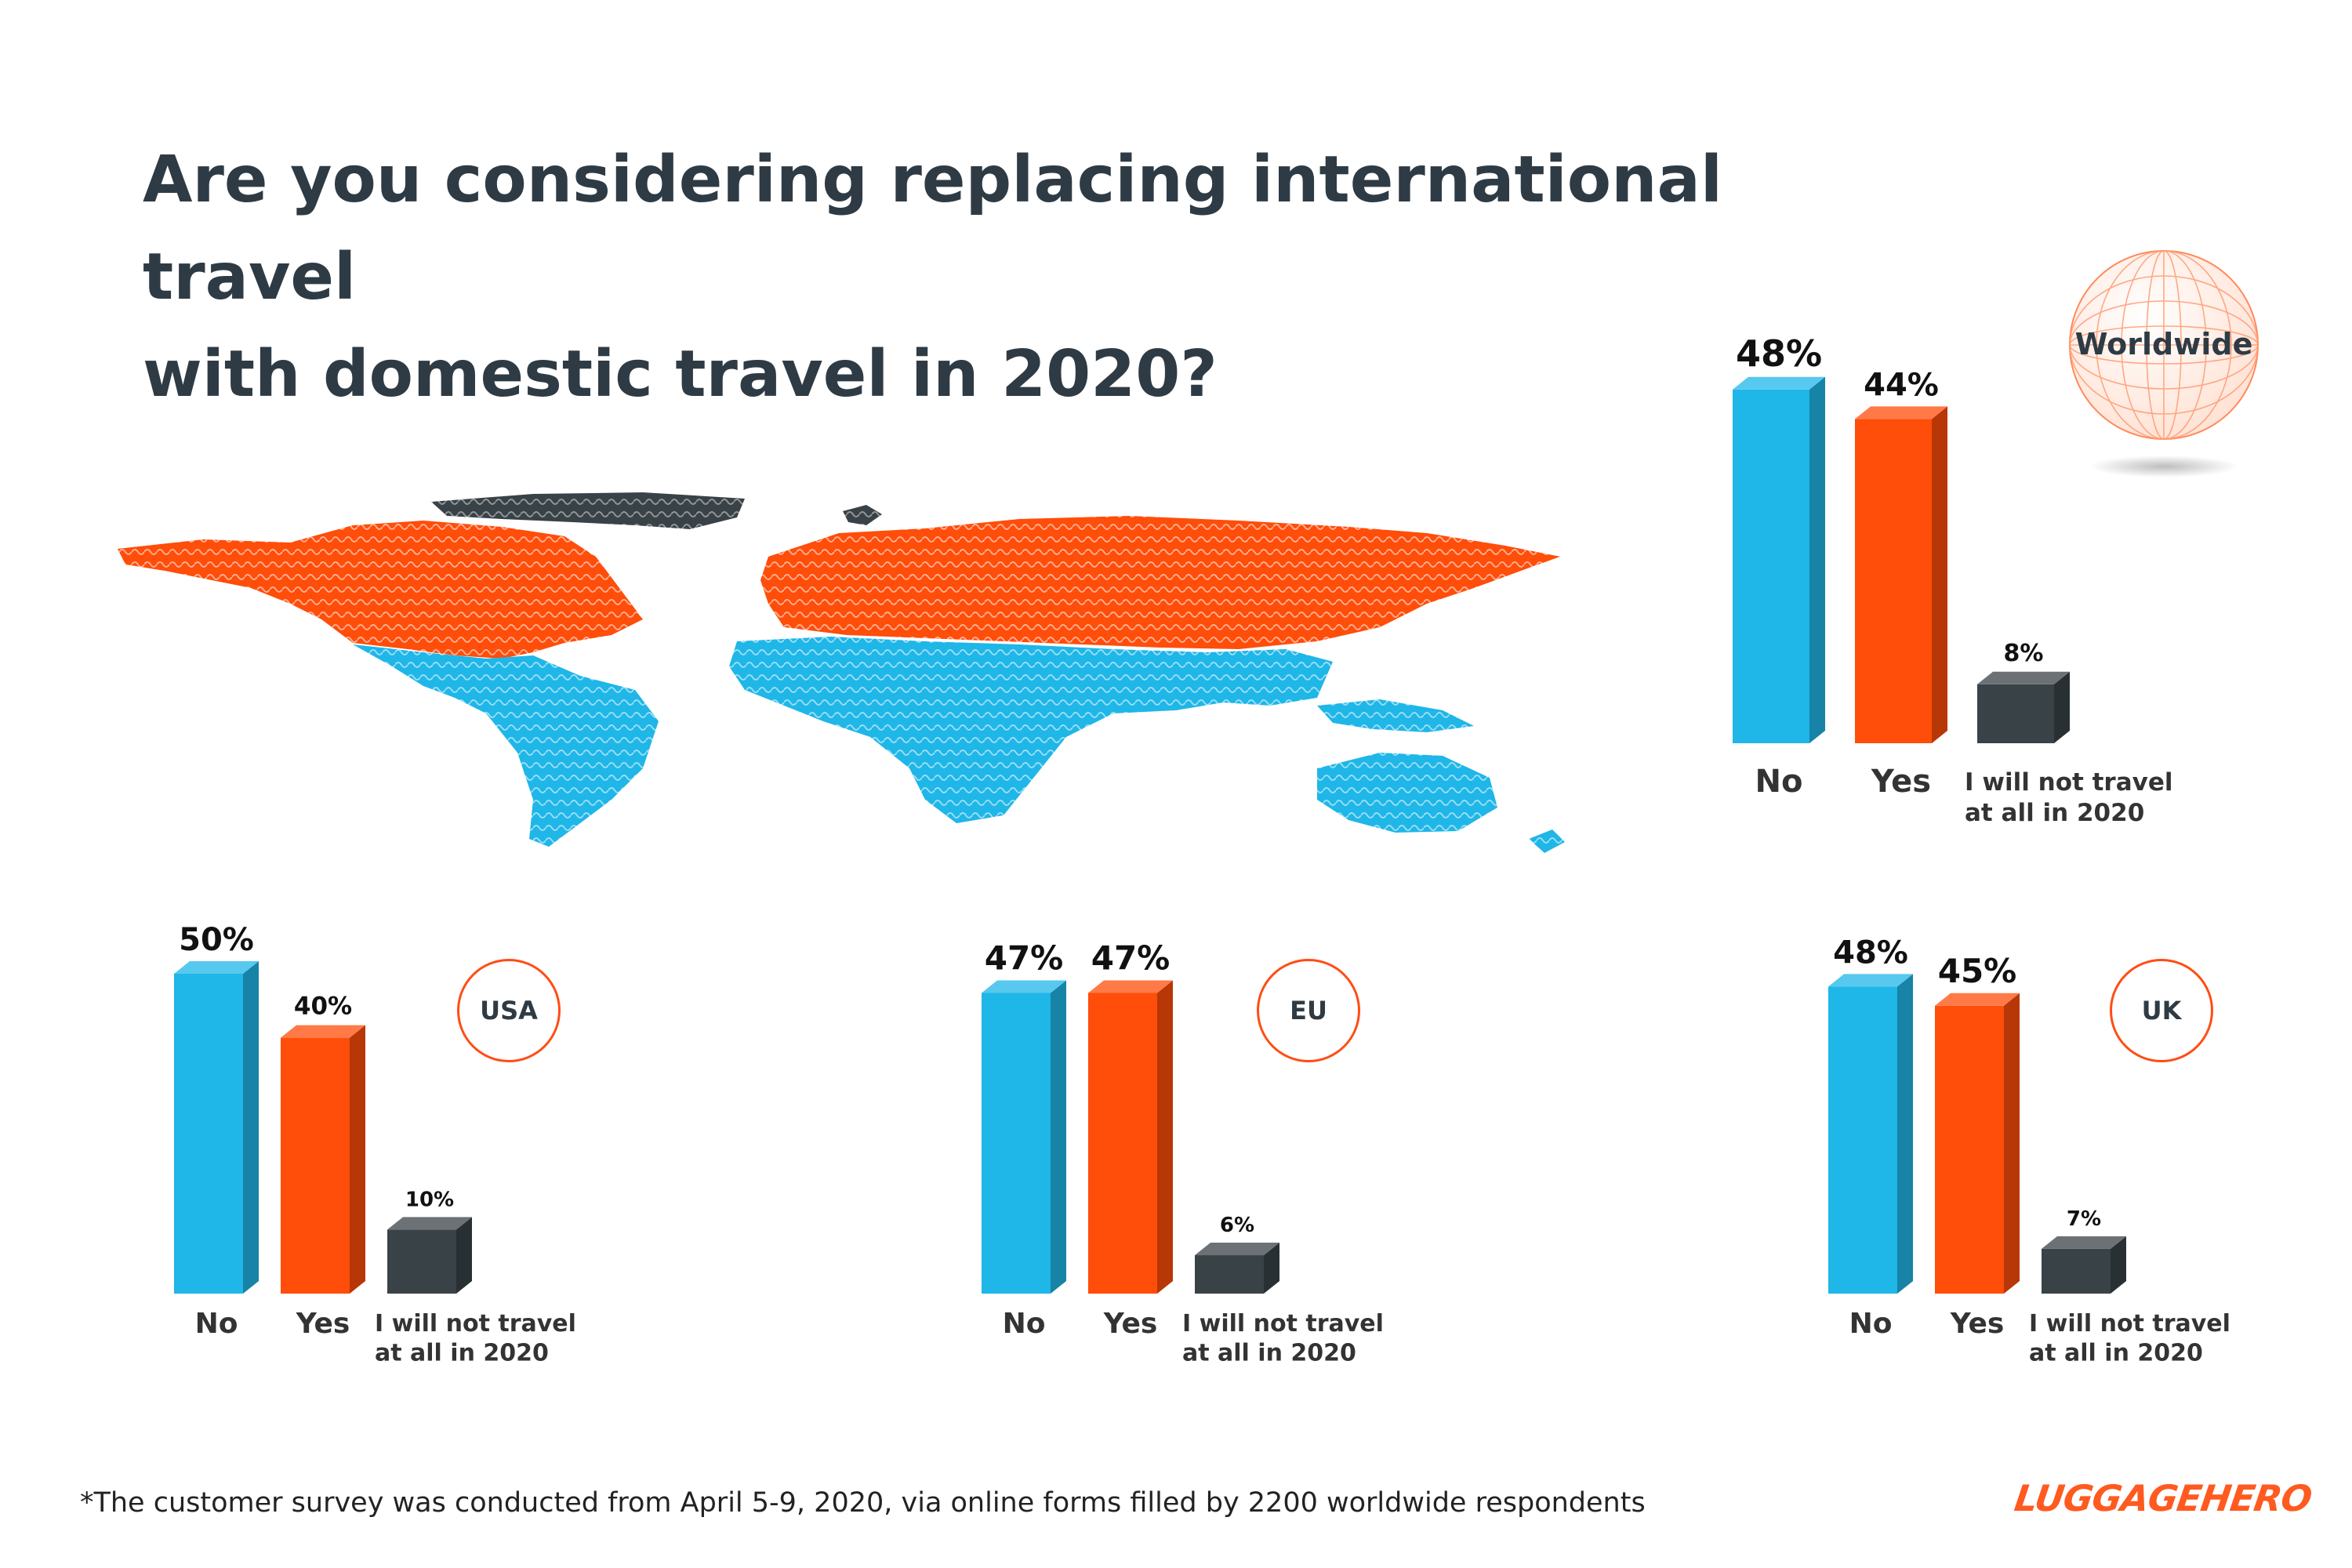 The image size is (2352, 1568). Describe the element at coordinates (2129, 1338) in the screenshot. I see `category-label-uk-2: I will not travel at all in 2020` at that location.